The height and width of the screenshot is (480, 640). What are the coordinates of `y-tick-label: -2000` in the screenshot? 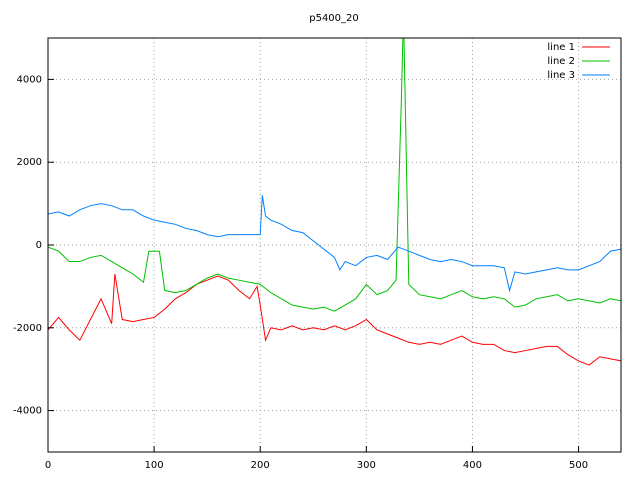 It's located at (27, 328).